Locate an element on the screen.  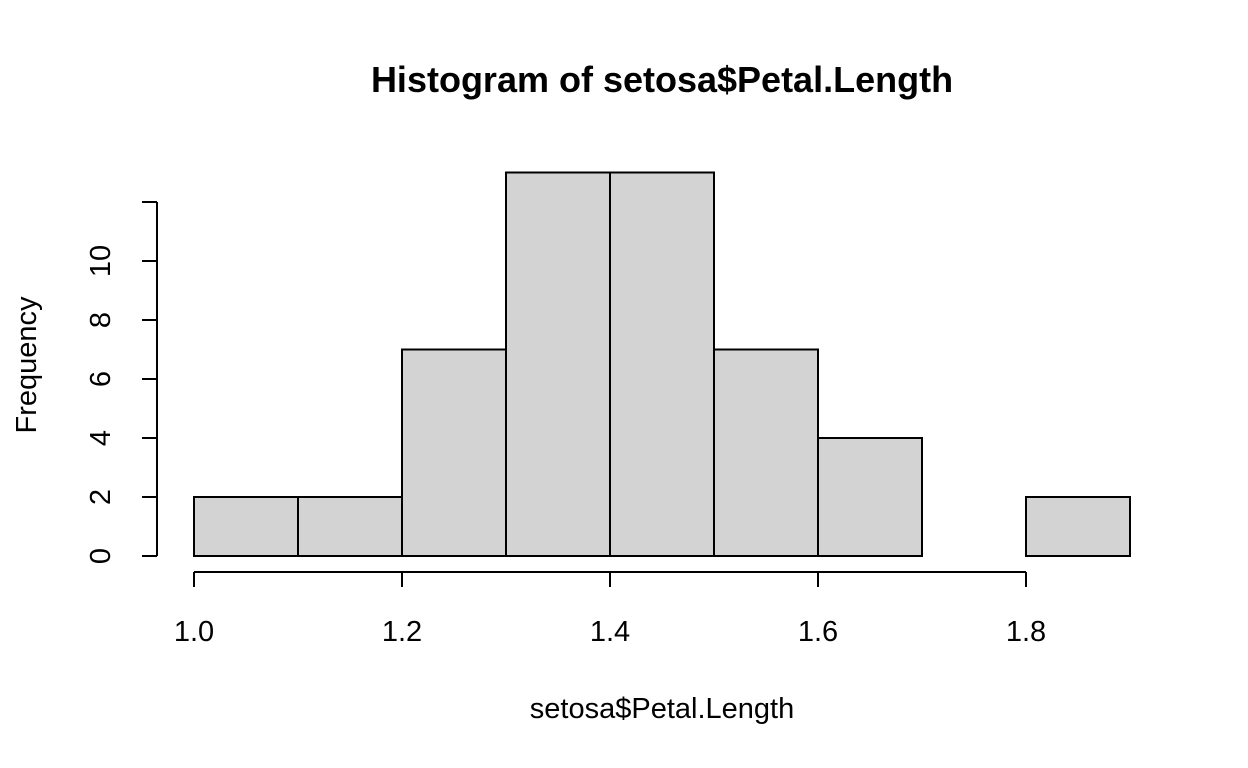
x-tick-label-3: 1.6 is located at coordinates (818, 632).